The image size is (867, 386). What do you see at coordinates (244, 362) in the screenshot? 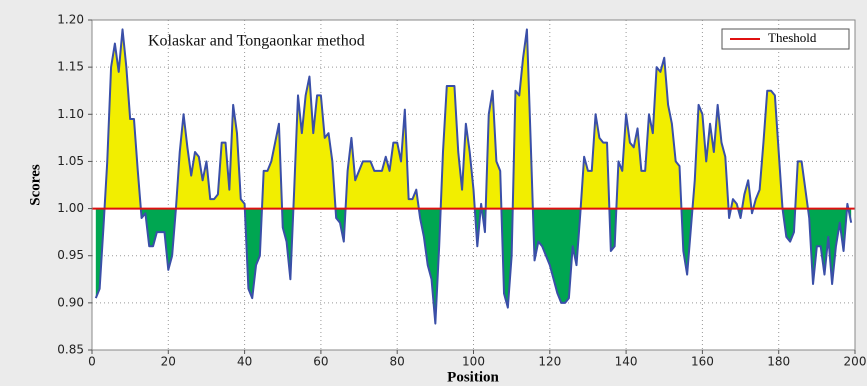
I see `x-tick-label: 40` at bounding box center [244, 362].